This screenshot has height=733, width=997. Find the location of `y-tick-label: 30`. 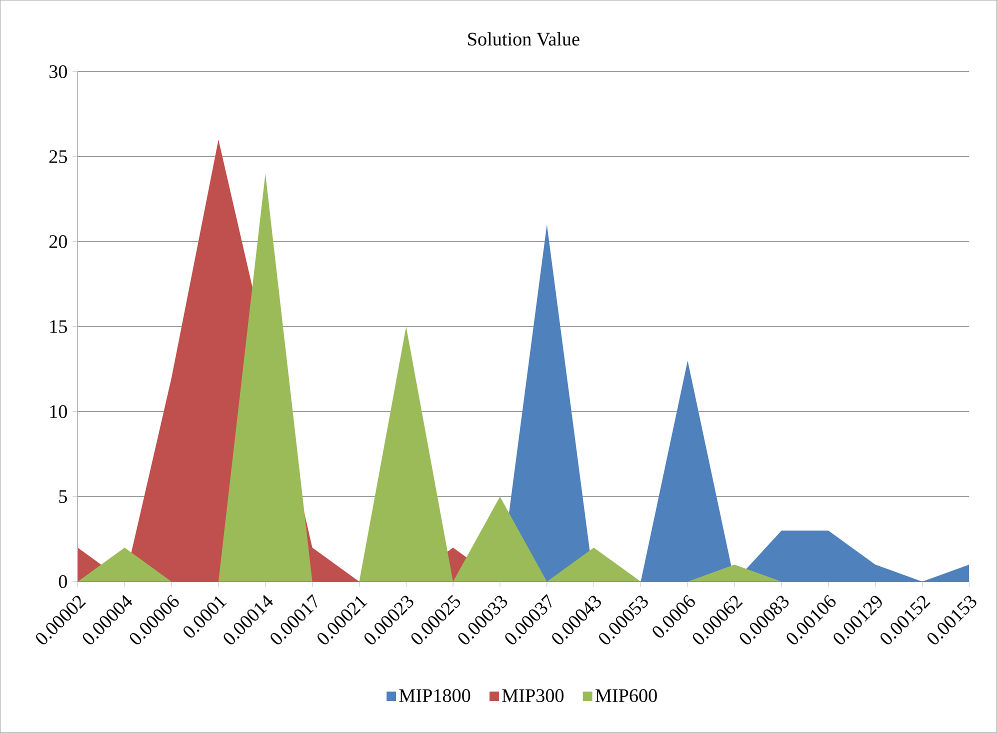

y-tick-label: 30 is located at coordinates (58, 71).